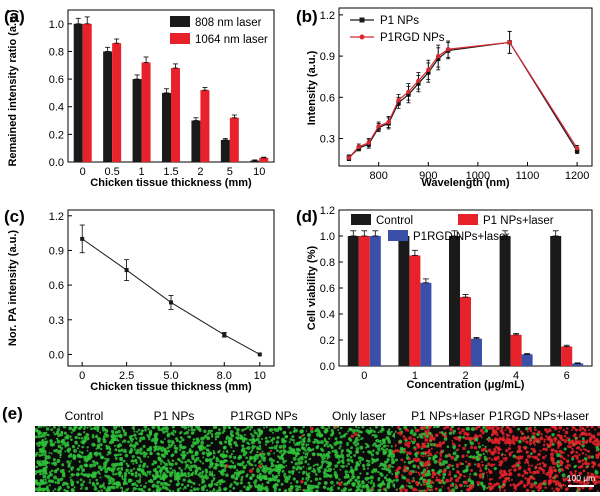 The width and height of the screenshot is (600, 496). Describe the element at coordinates (327, 237) in the screenshot. I see `y-tick-label: 1.0` at that location.